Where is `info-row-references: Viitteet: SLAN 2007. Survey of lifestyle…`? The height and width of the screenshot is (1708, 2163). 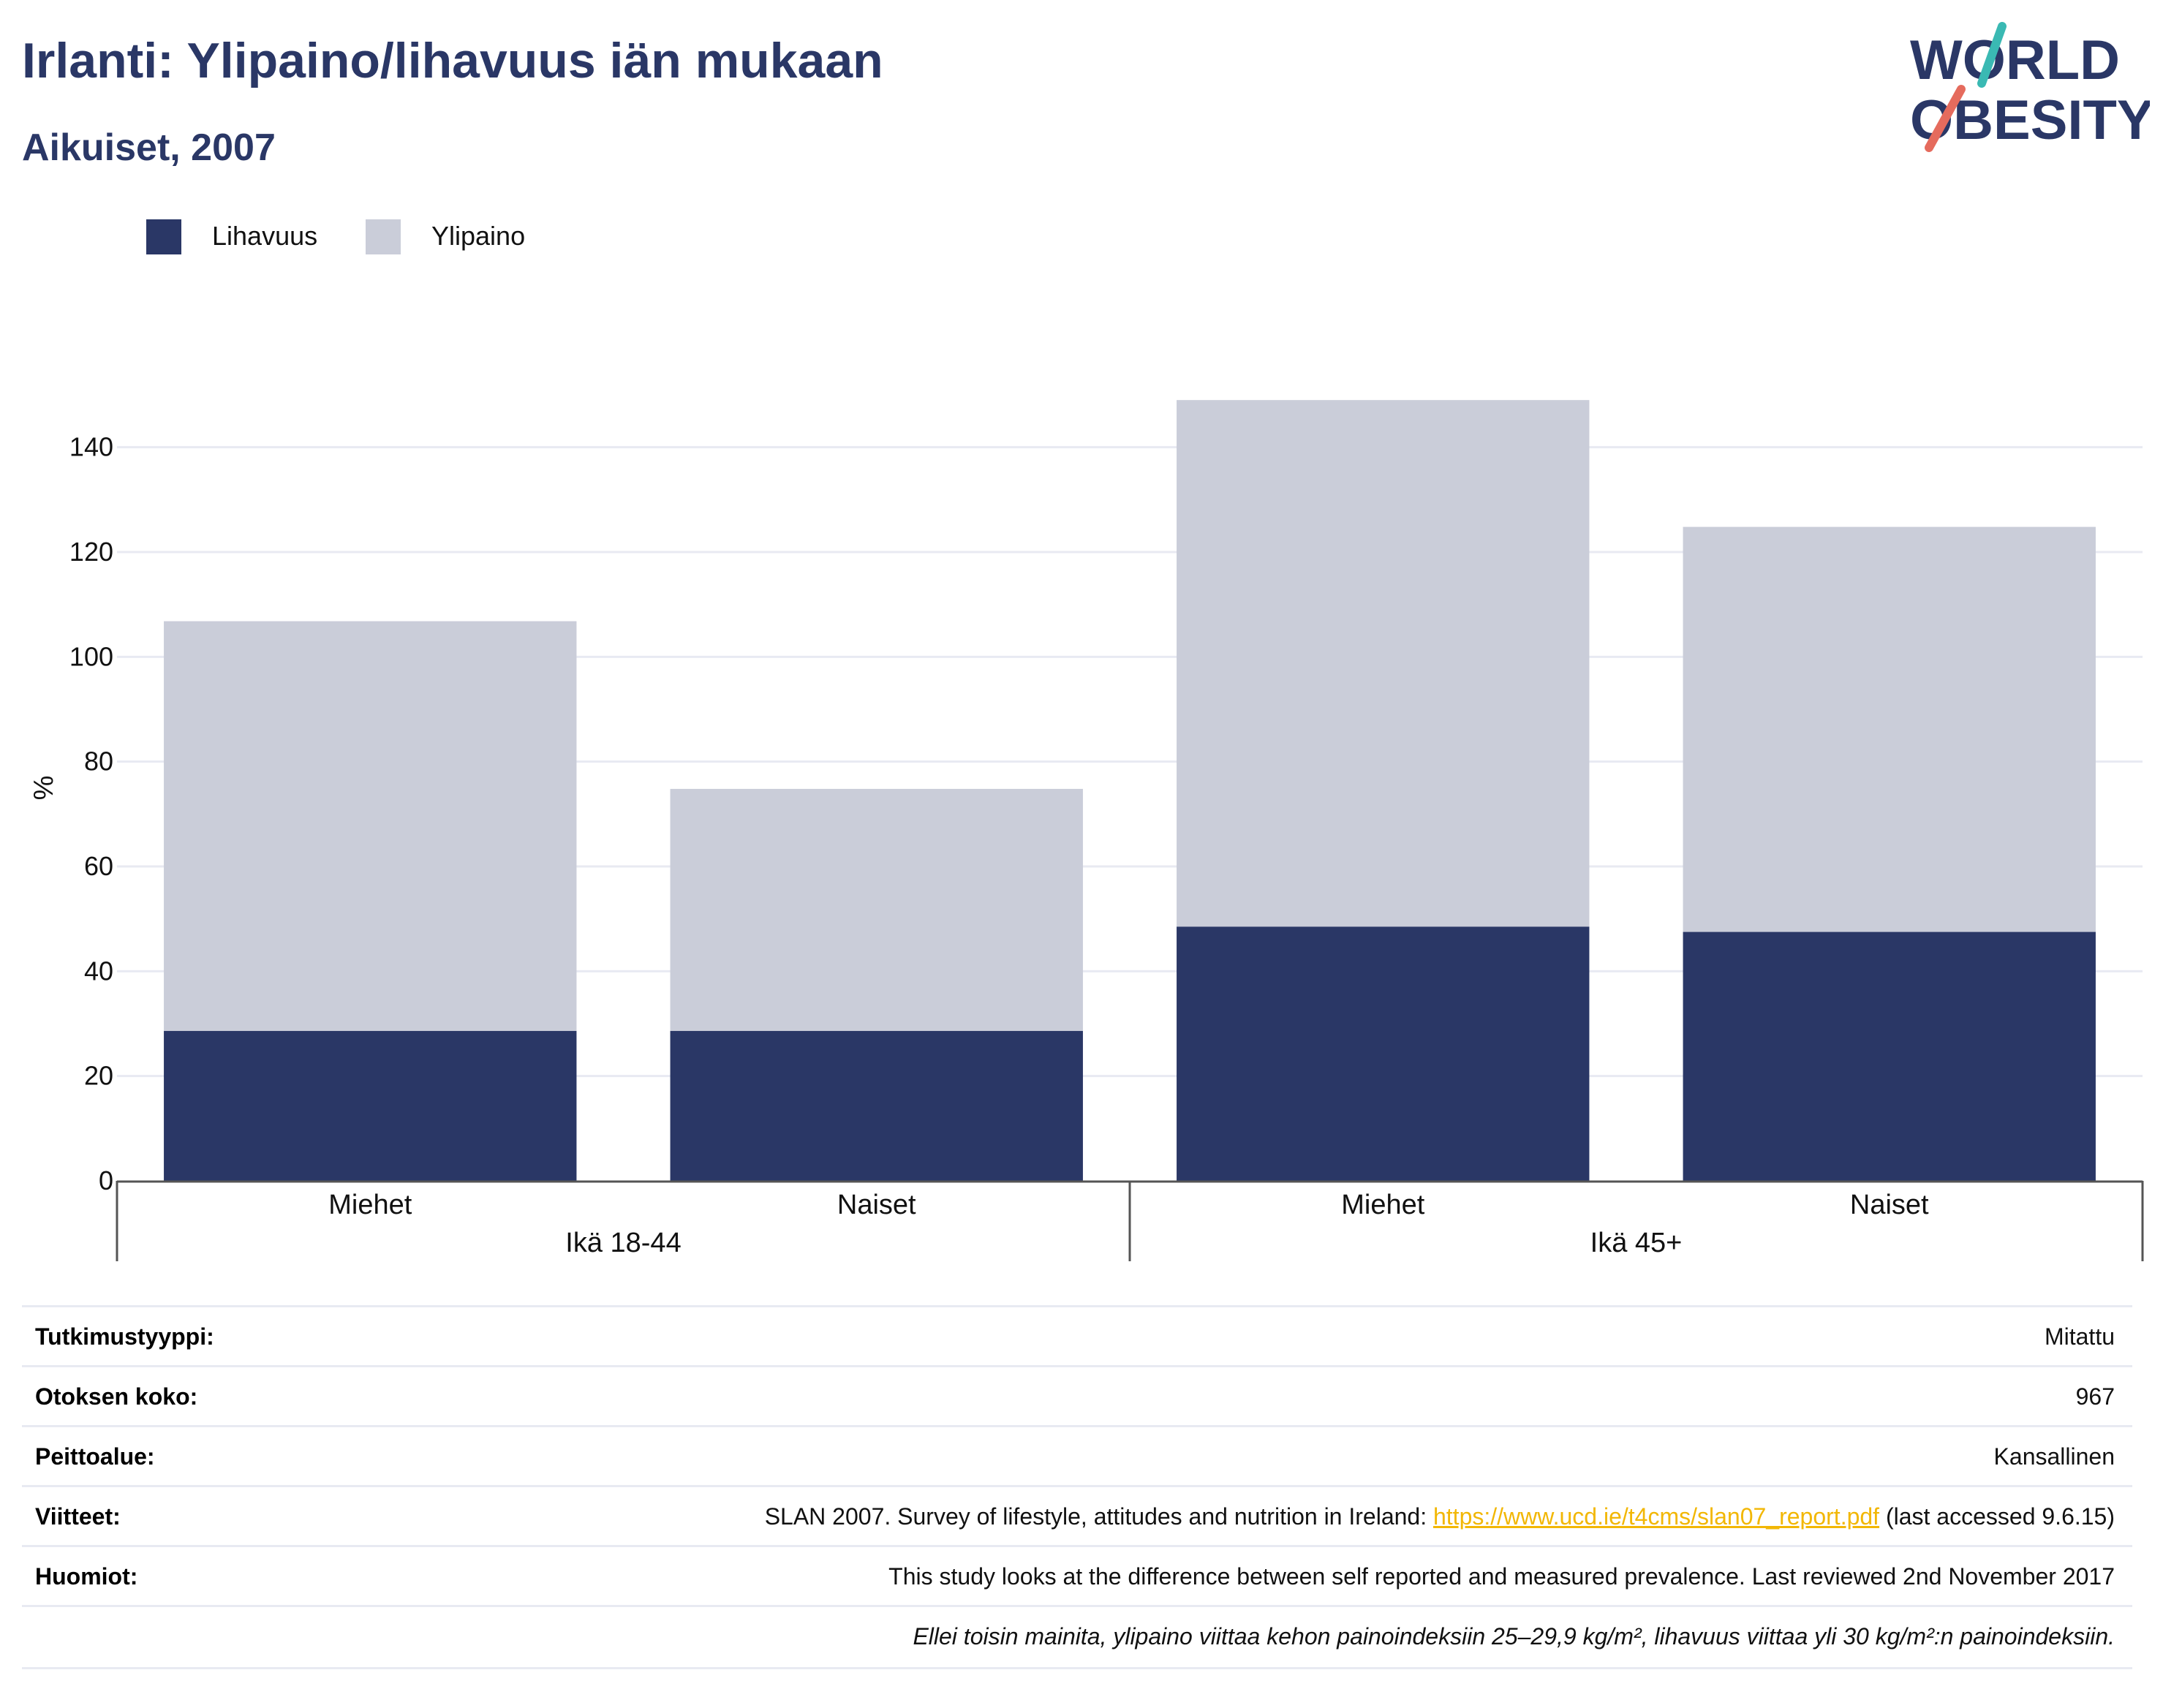 info-row-references: Viitteet: SLAN 2007. Survey of lifestyle… is located at coordinates (1077, 1516).